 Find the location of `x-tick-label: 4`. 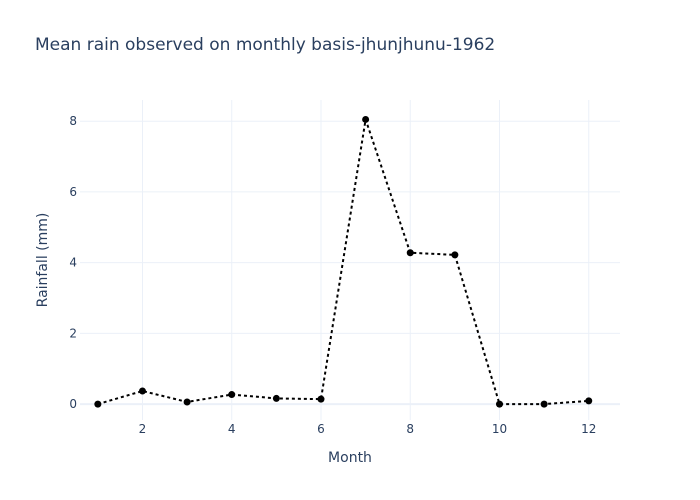

x-tick-label: 4 is located at coordinates (232, 429).